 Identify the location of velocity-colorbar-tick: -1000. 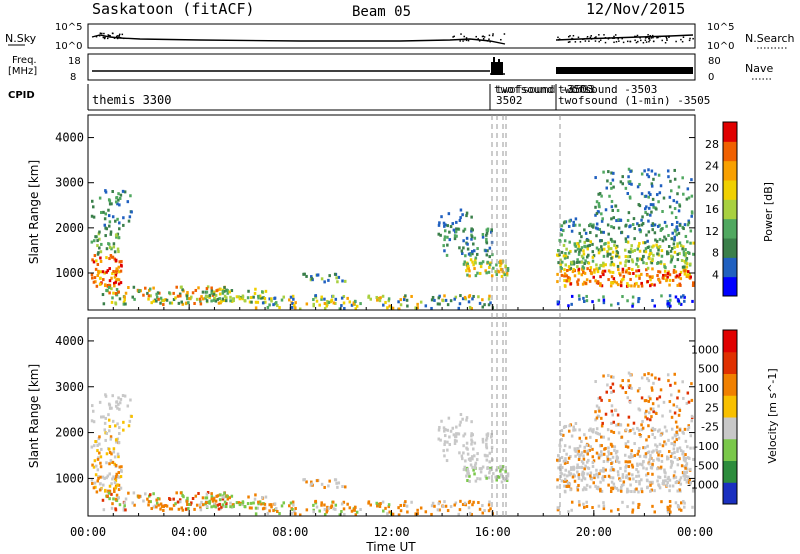
(703, 485).